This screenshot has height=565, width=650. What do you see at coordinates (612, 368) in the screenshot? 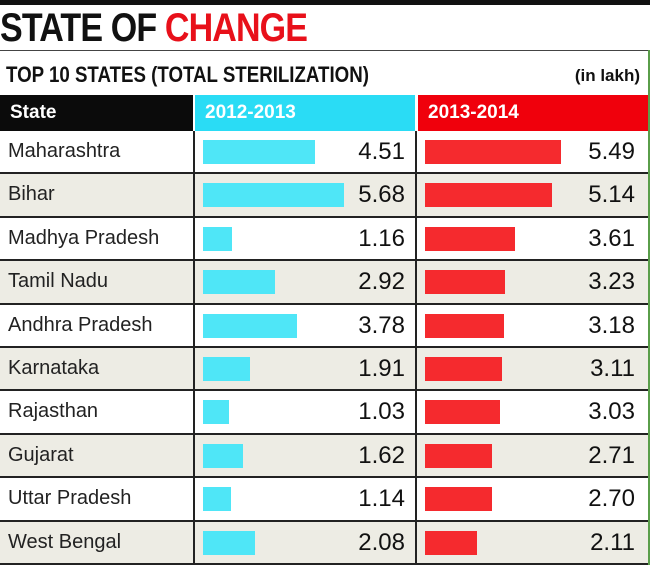
I see `value-2013-2014: 3.11` at bounding box center [612, 368].